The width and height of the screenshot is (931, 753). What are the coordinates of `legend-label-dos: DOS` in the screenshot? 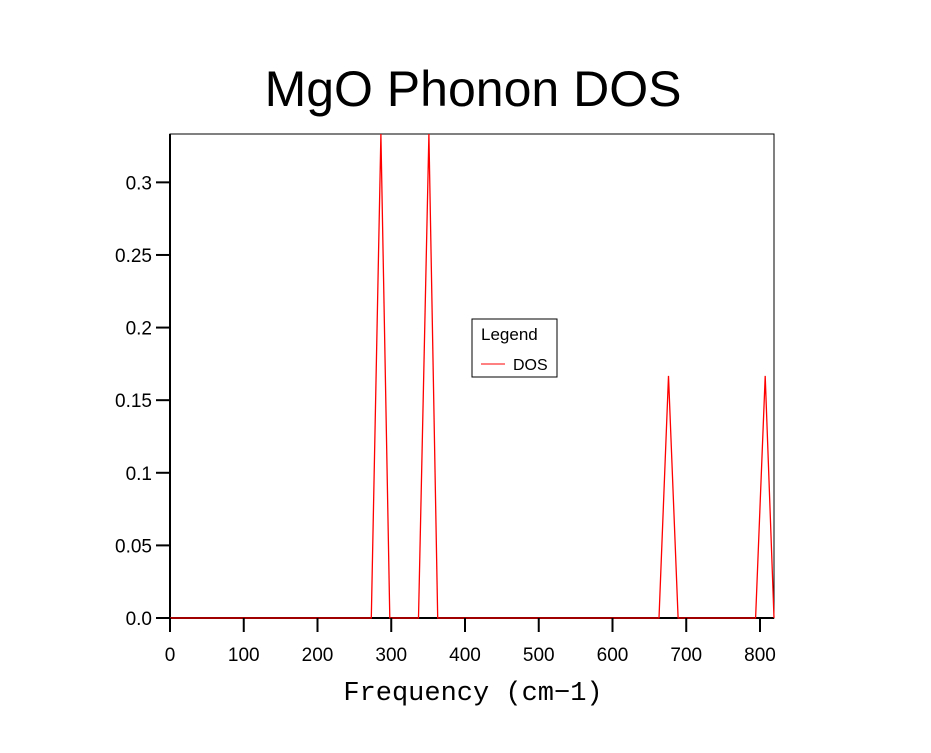 It's located at (530, 365).